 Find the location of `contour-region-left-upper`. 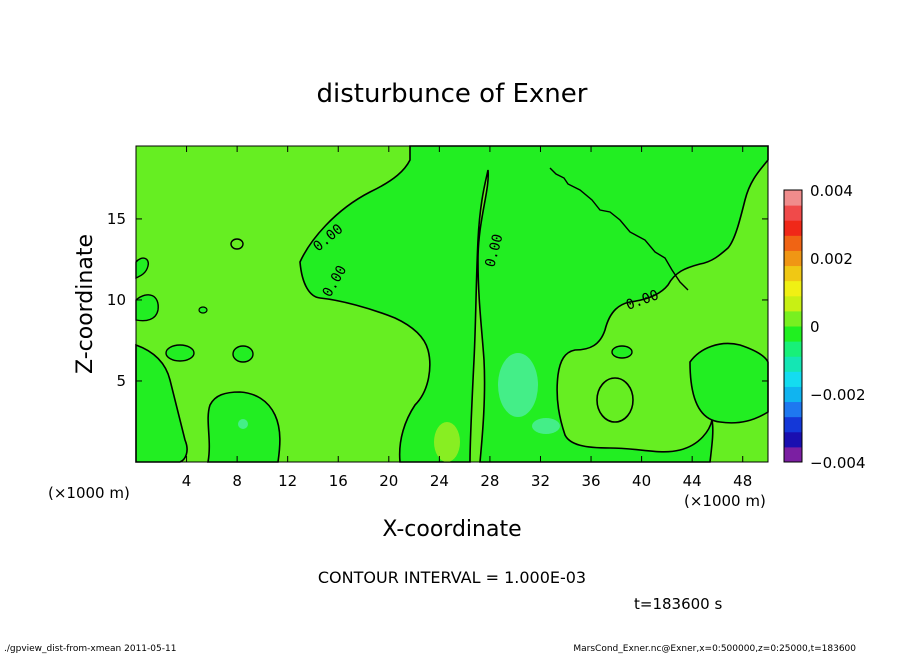

contour-region-left-upper is located at coordinates (142, 268).